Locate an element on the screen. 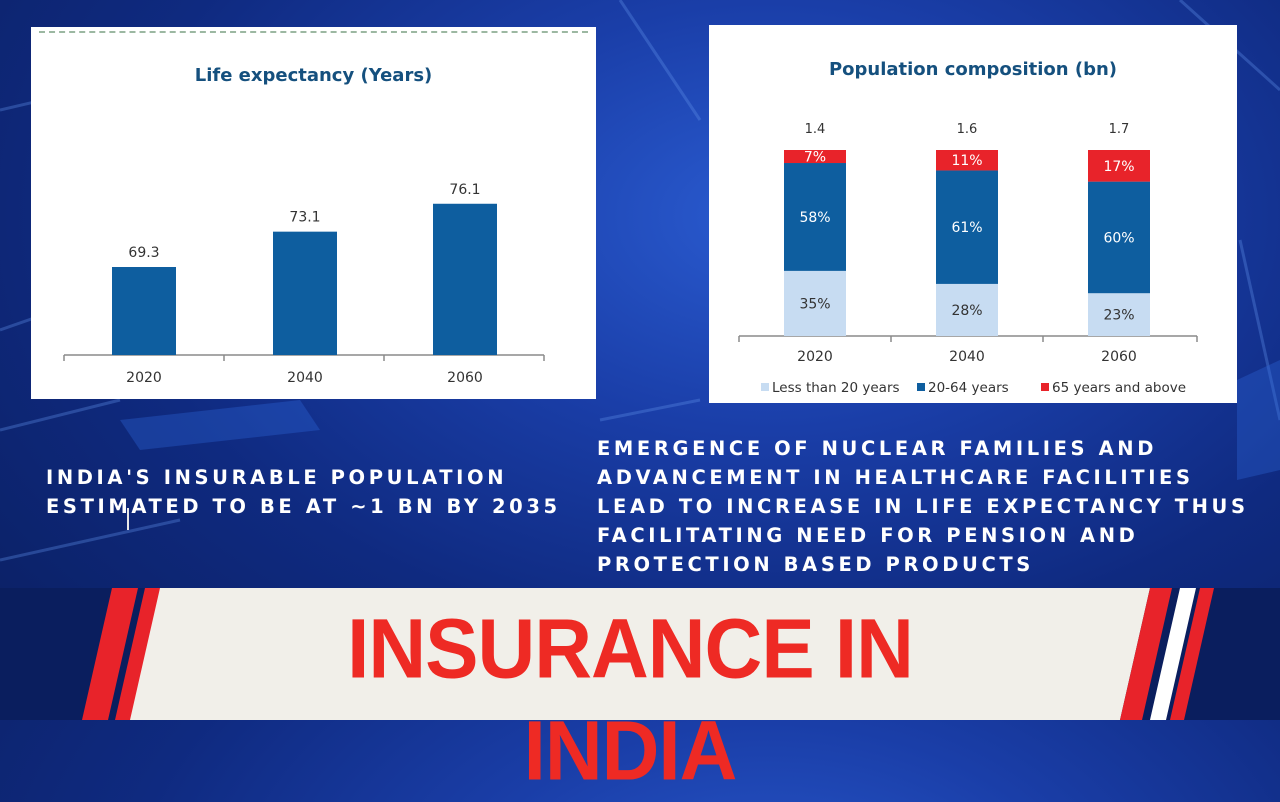 This screenshot has width=1280, height=802. legend-label: 65 years and above is located at coordinates (1119, 388).